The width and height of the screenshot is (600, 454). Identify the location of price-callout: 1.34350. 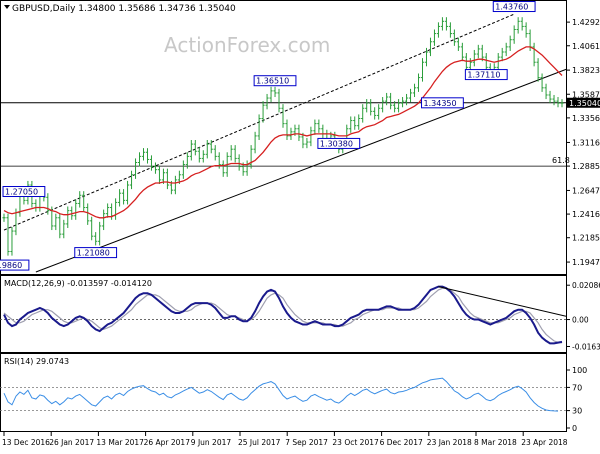
(442, 103).